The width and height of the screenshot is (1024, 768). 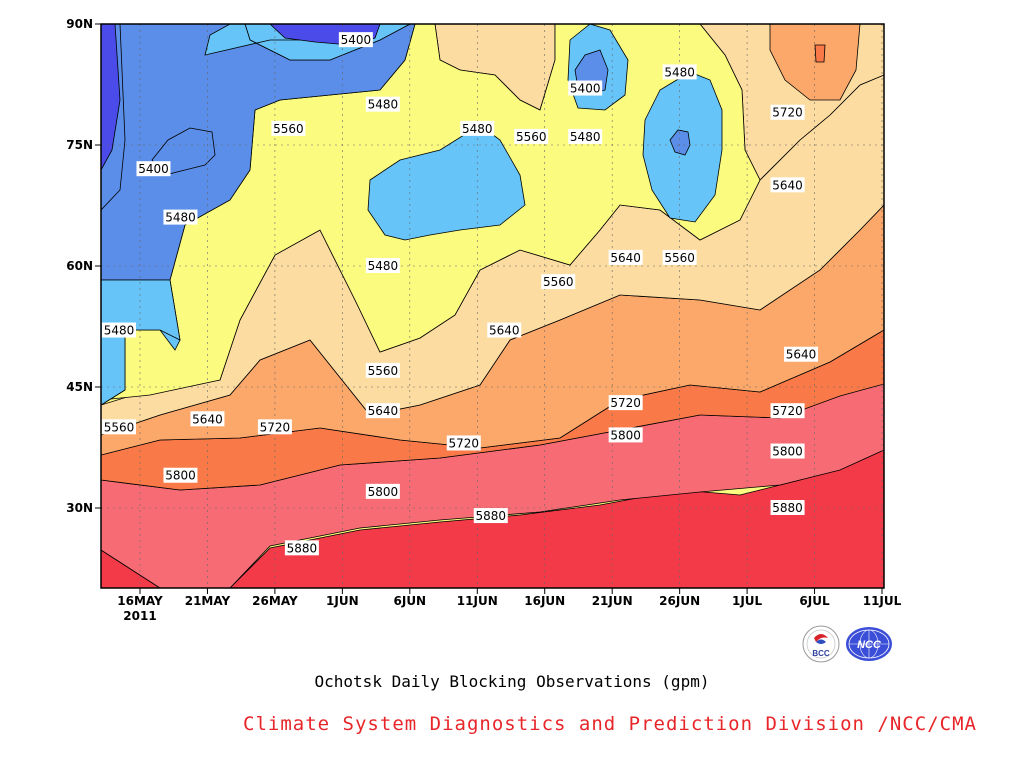 I want to click on contour-label: 5880, so click(x=301, y=548).